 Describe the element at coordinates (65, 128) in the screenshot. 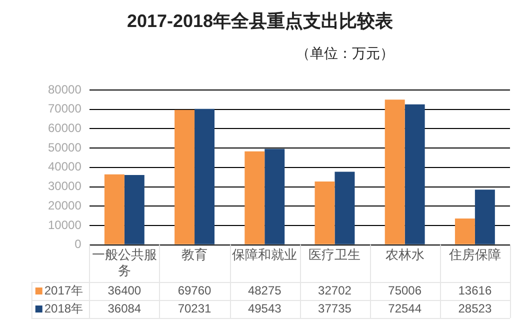

I see `y-tick-label: 60000` at that location.